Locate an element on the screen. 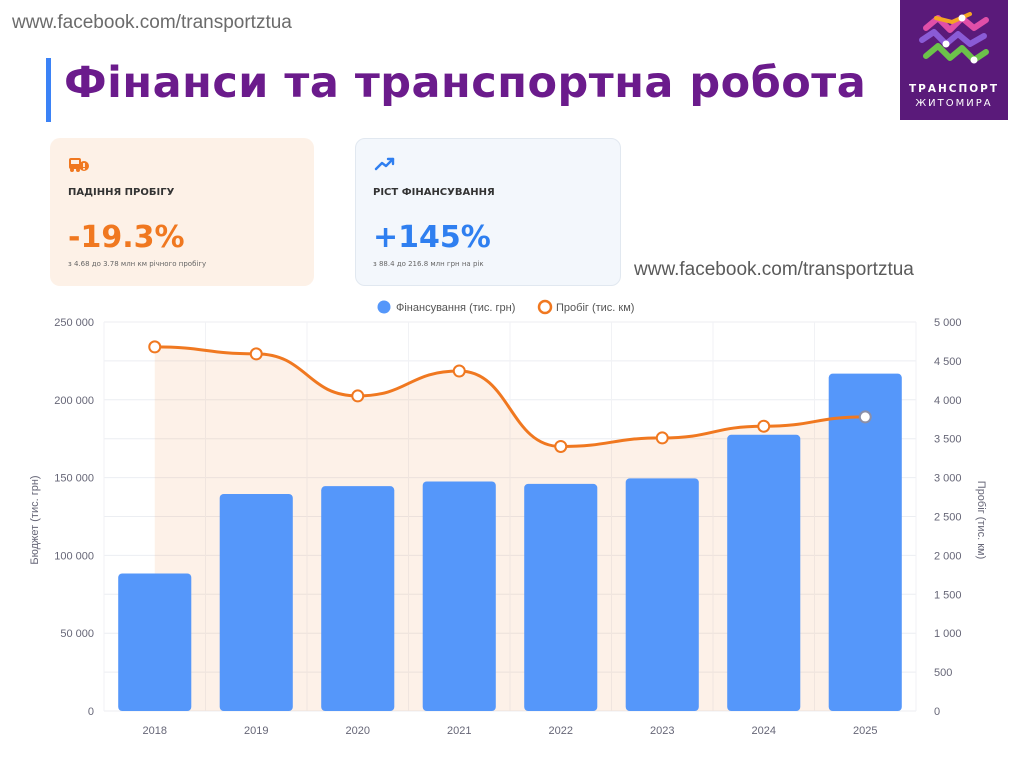 The image size is (1024, 765). y-right-tick-label: 4 500 is located at coordinates (948, 362).